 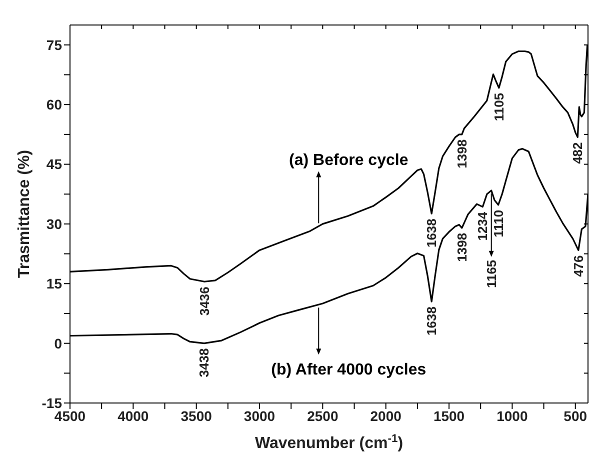 I want to click on x-tick-label: 3500, so click(x=196, y=416).